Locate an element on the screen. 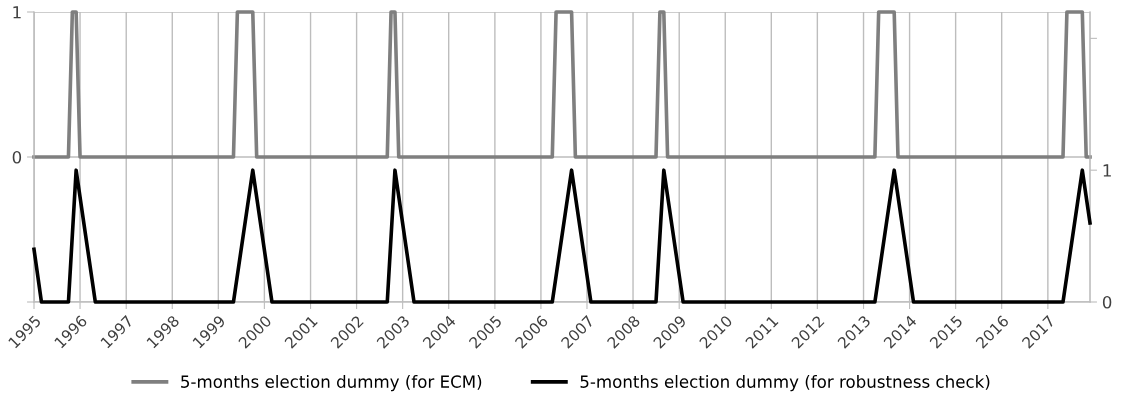  legend-label: 5-months election dummy (for robustness check) is located at coordinates (785, 383).